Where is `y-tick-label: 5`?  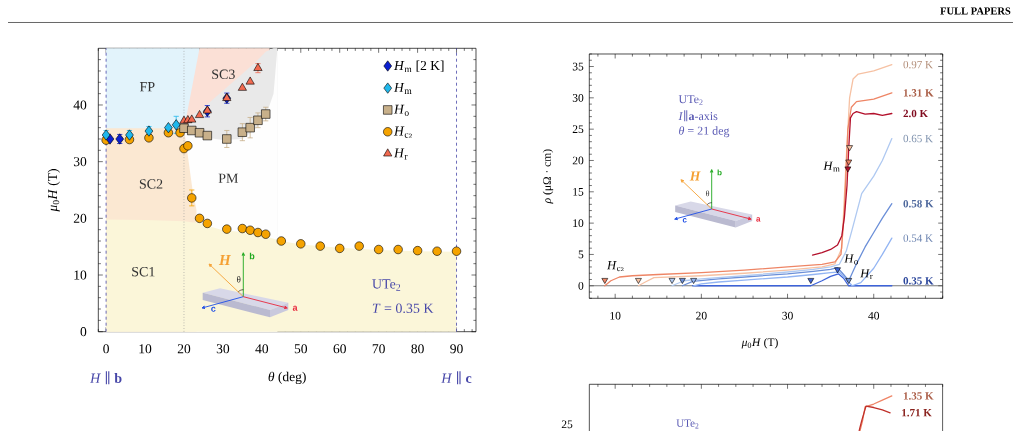
y-tick-label: 5 is located at coordinates (581, 254).